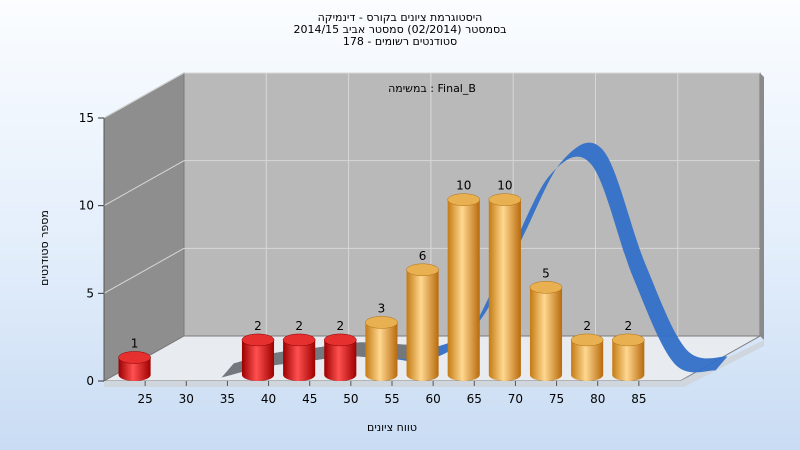 This screenshot has height=450, width=800. What do you see at coordinates (90, 381) in the screenshot?
I see `y-tick-label: 0` at bounding box center [90, 381].